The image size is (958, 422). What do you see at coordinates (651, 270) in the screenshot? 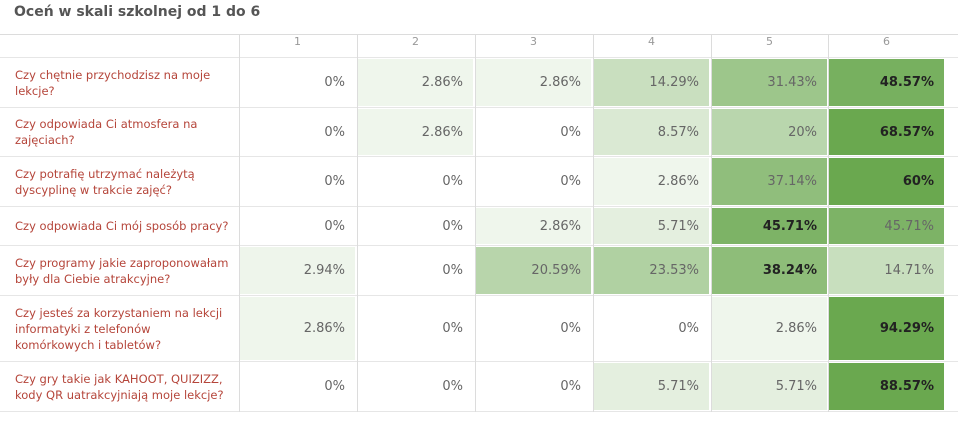
I see `heat-cell-r5-c4: 23.53%` at bounding box center [651, 270].